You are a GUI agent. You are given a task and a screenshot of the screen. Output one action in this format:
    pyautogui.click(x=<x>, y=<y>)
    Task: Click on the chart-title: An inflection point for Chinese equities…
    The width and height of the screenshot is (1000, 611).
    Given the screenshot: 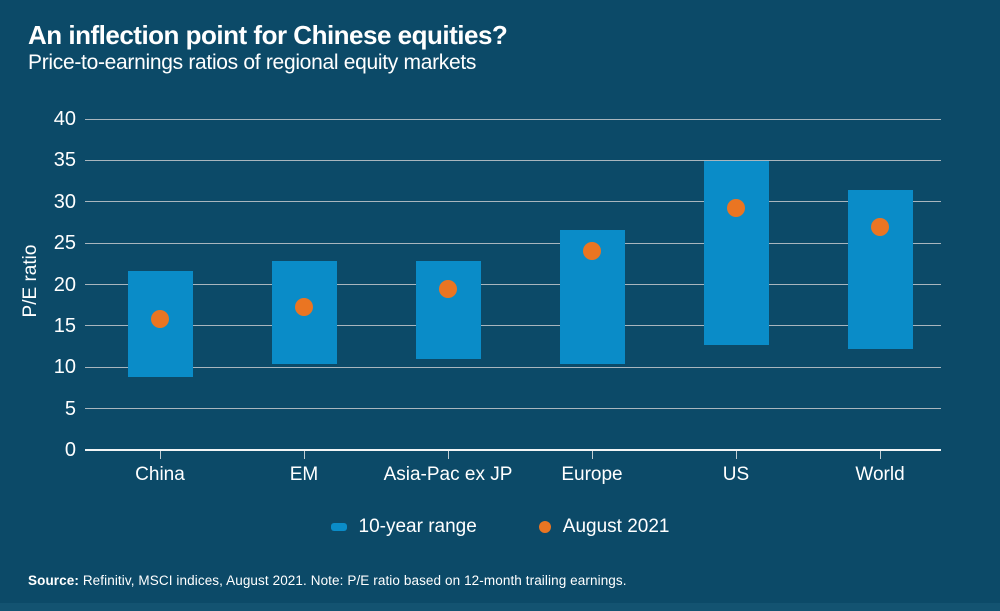 What is the action you would take?
    pyautogui.click(x=268, y=35)
    